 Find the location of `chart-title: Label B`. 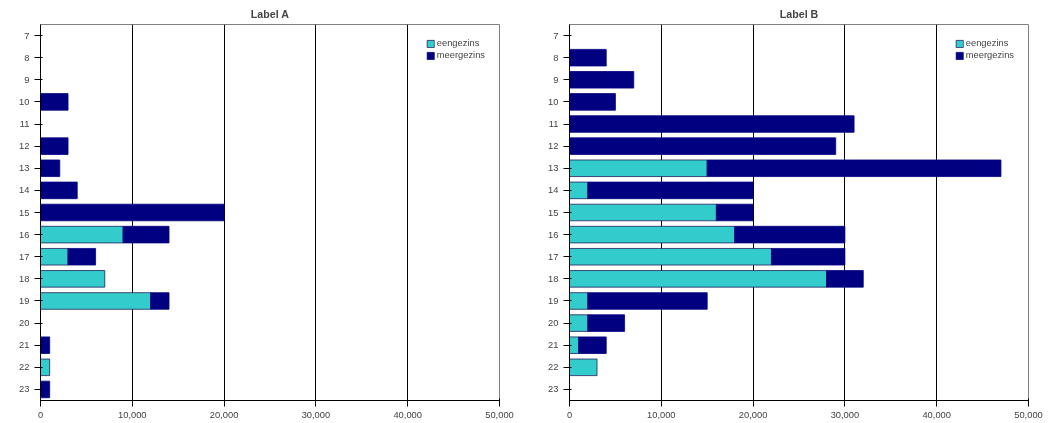

chart-title: Label B is located at coordinates (799, 13).